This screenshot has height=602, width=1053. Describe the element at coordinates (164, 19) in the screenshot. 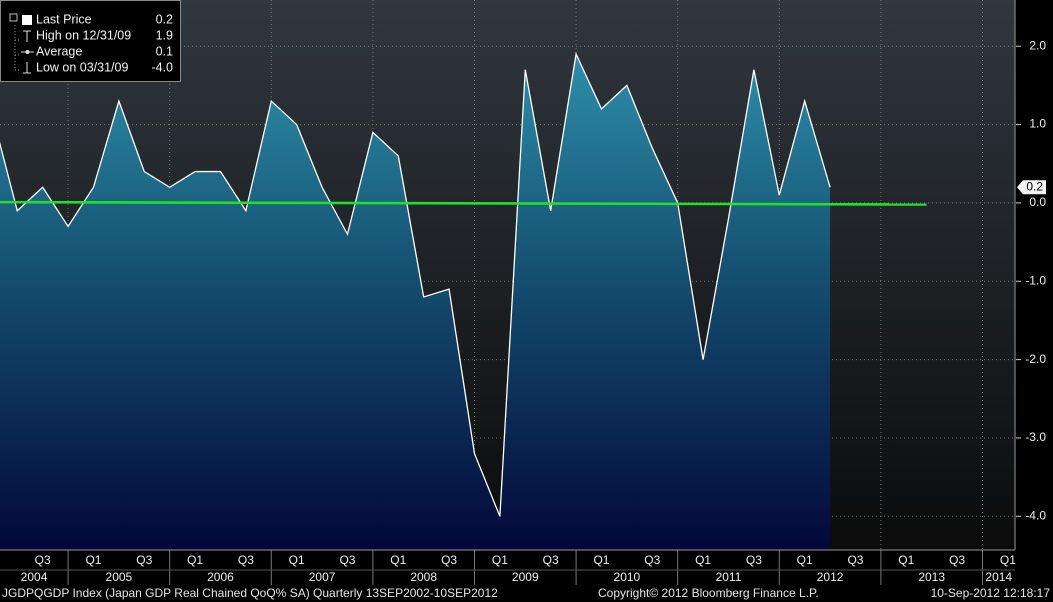

I see `legend-value: 0.2` at that location.